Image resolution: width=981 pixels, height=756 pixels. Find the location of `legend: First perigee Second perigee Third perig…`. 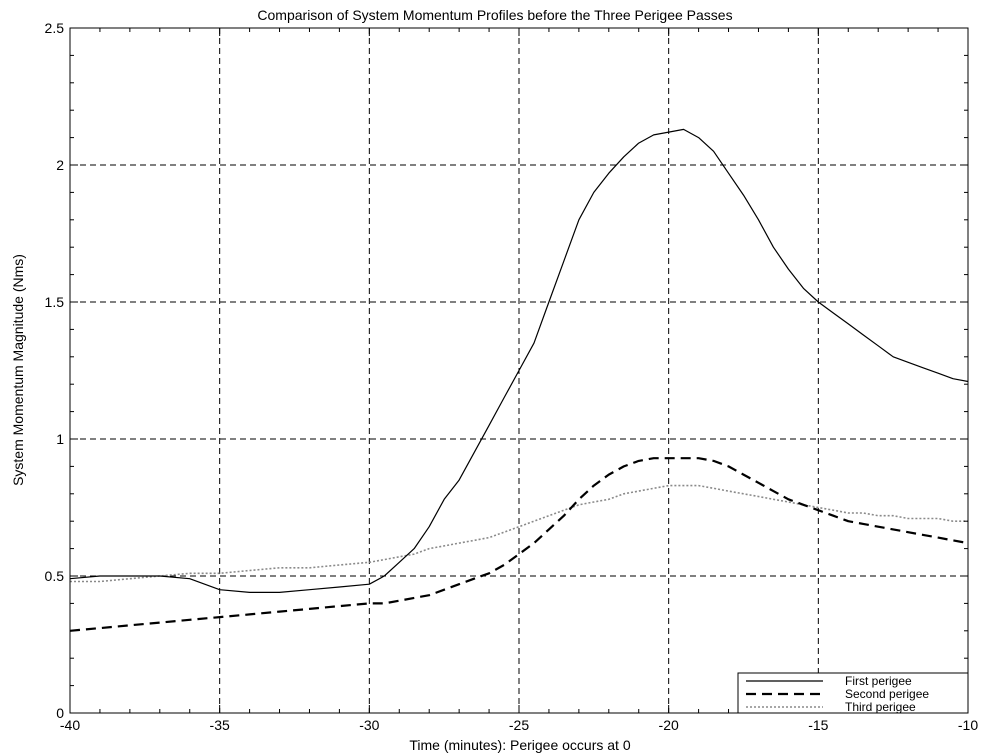

legend: First perigee Second perigee Third perig… is located at coordinates (853, 693).